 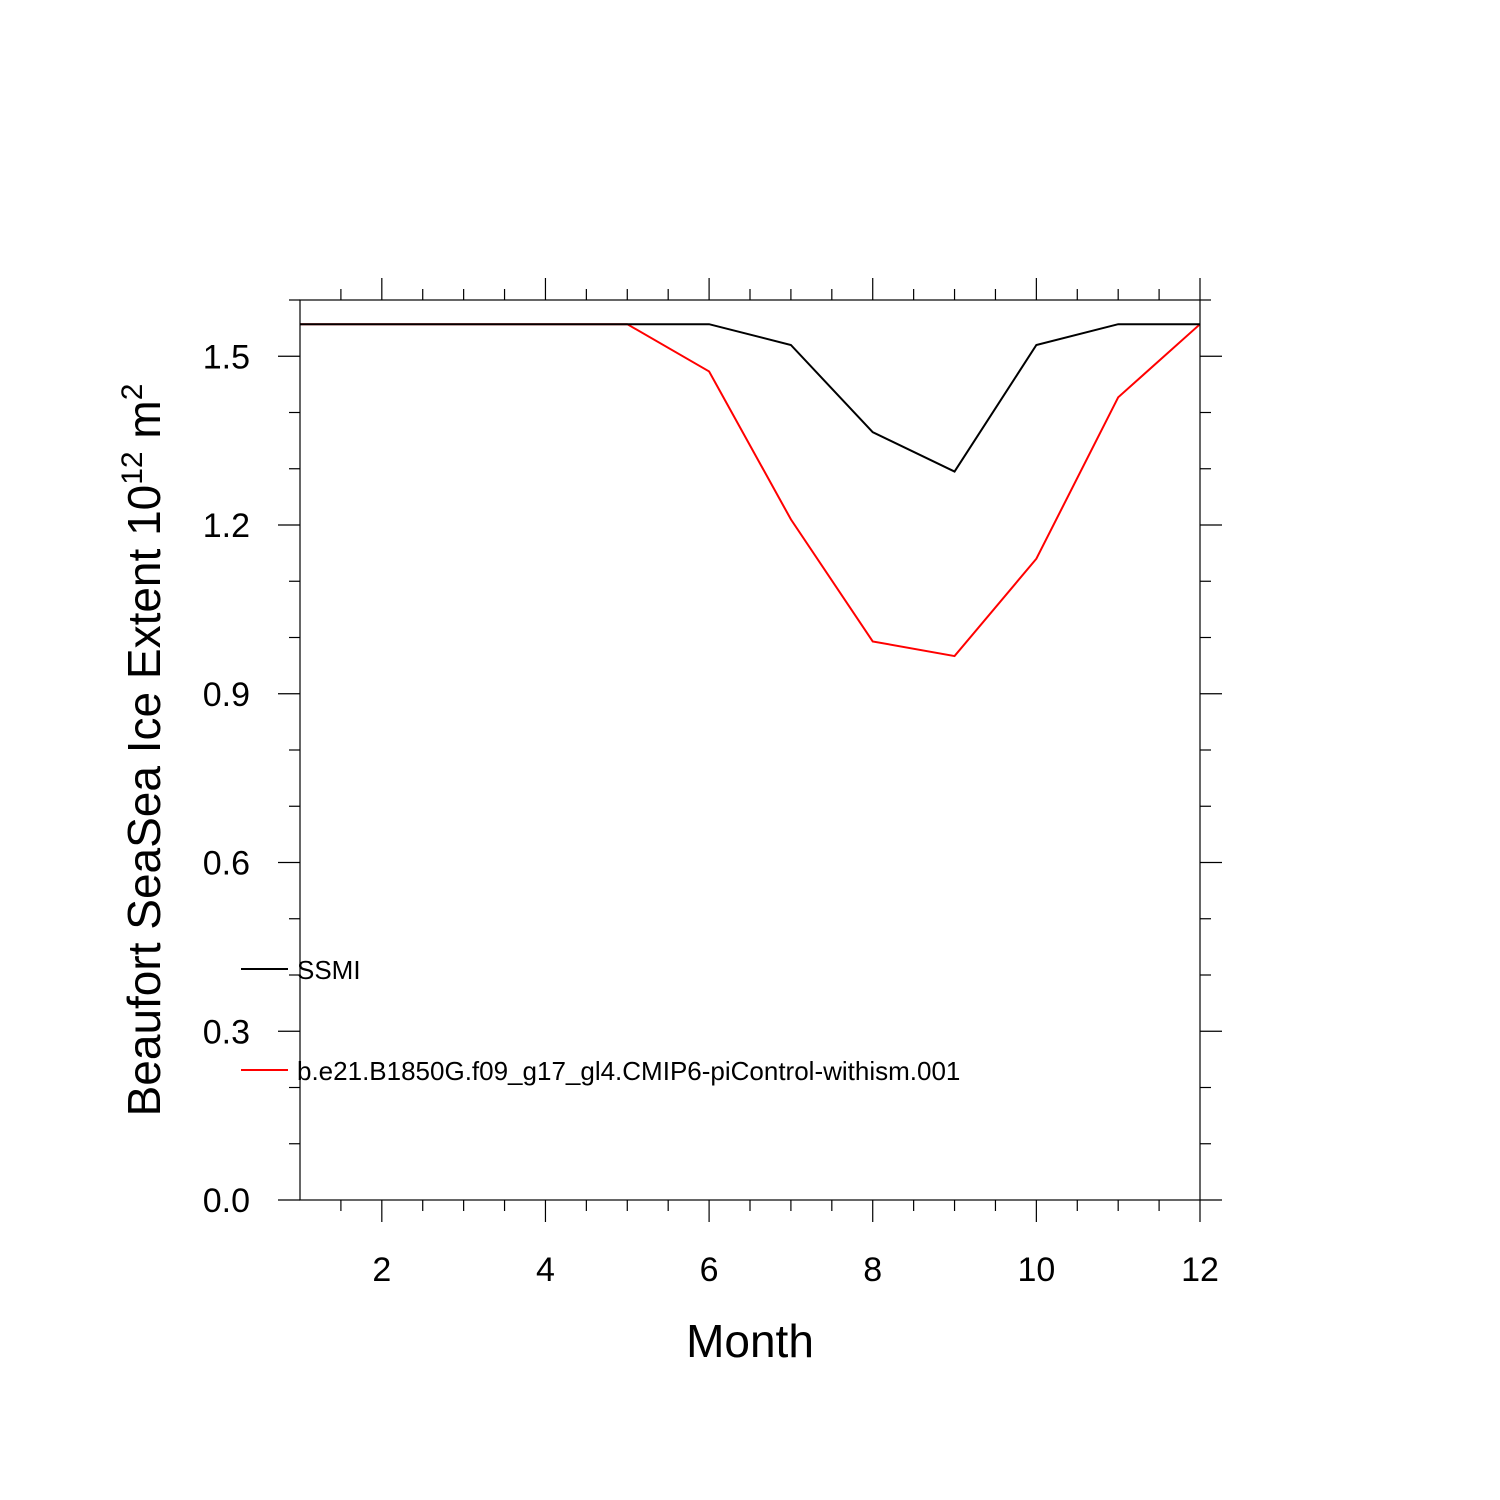 I want to click on x-tick-label: 10, so click(x=1036, y=1270).